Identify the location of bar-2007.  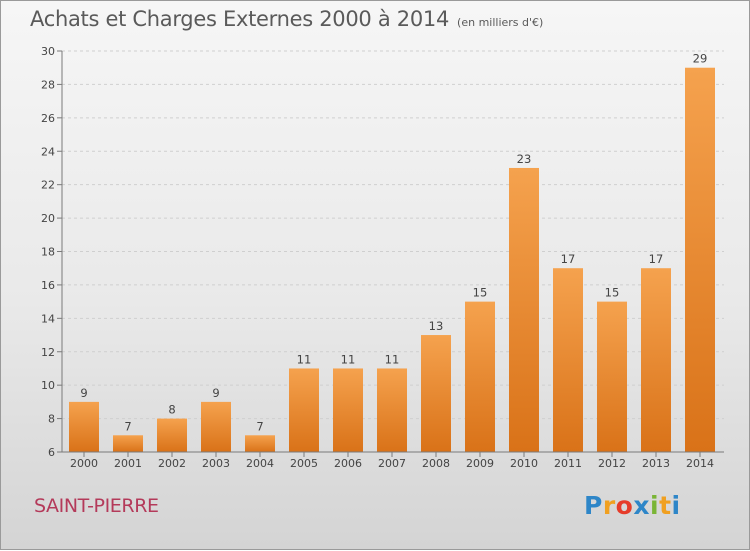
(392, 410).